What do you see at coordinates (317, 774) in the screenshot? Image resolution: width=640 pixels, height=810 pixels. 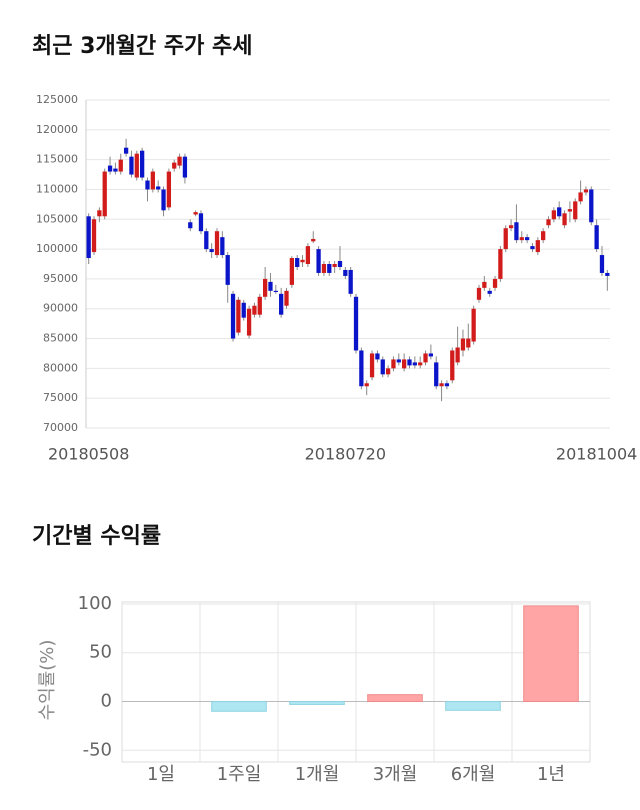 I see `x-tick-label: 1개월` at bounding box center [317, 774].